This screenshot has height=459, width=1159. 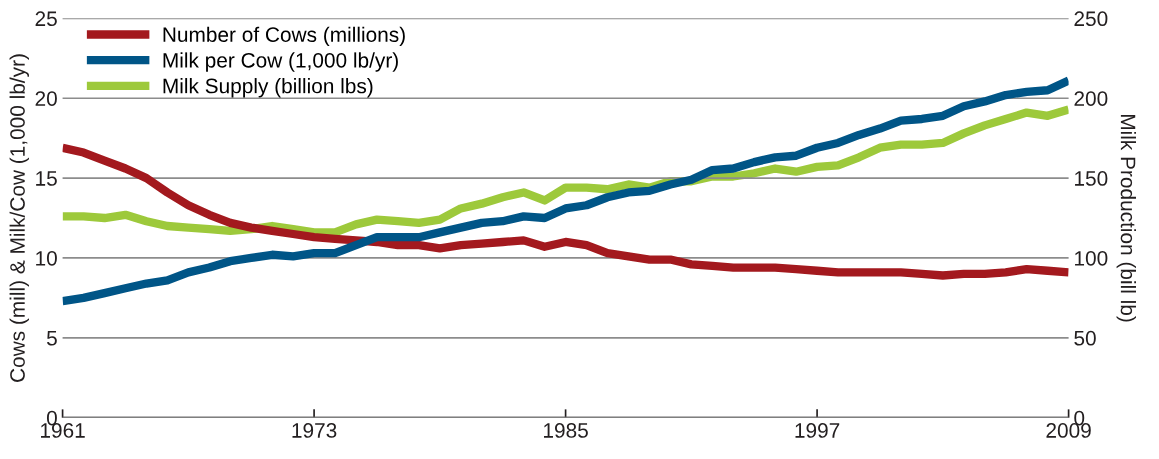 What do you see at coordinates (284, 36) in the screenshot?
I see `legend-label: Number of Cows (millions)` at bounding box center [284, 36].